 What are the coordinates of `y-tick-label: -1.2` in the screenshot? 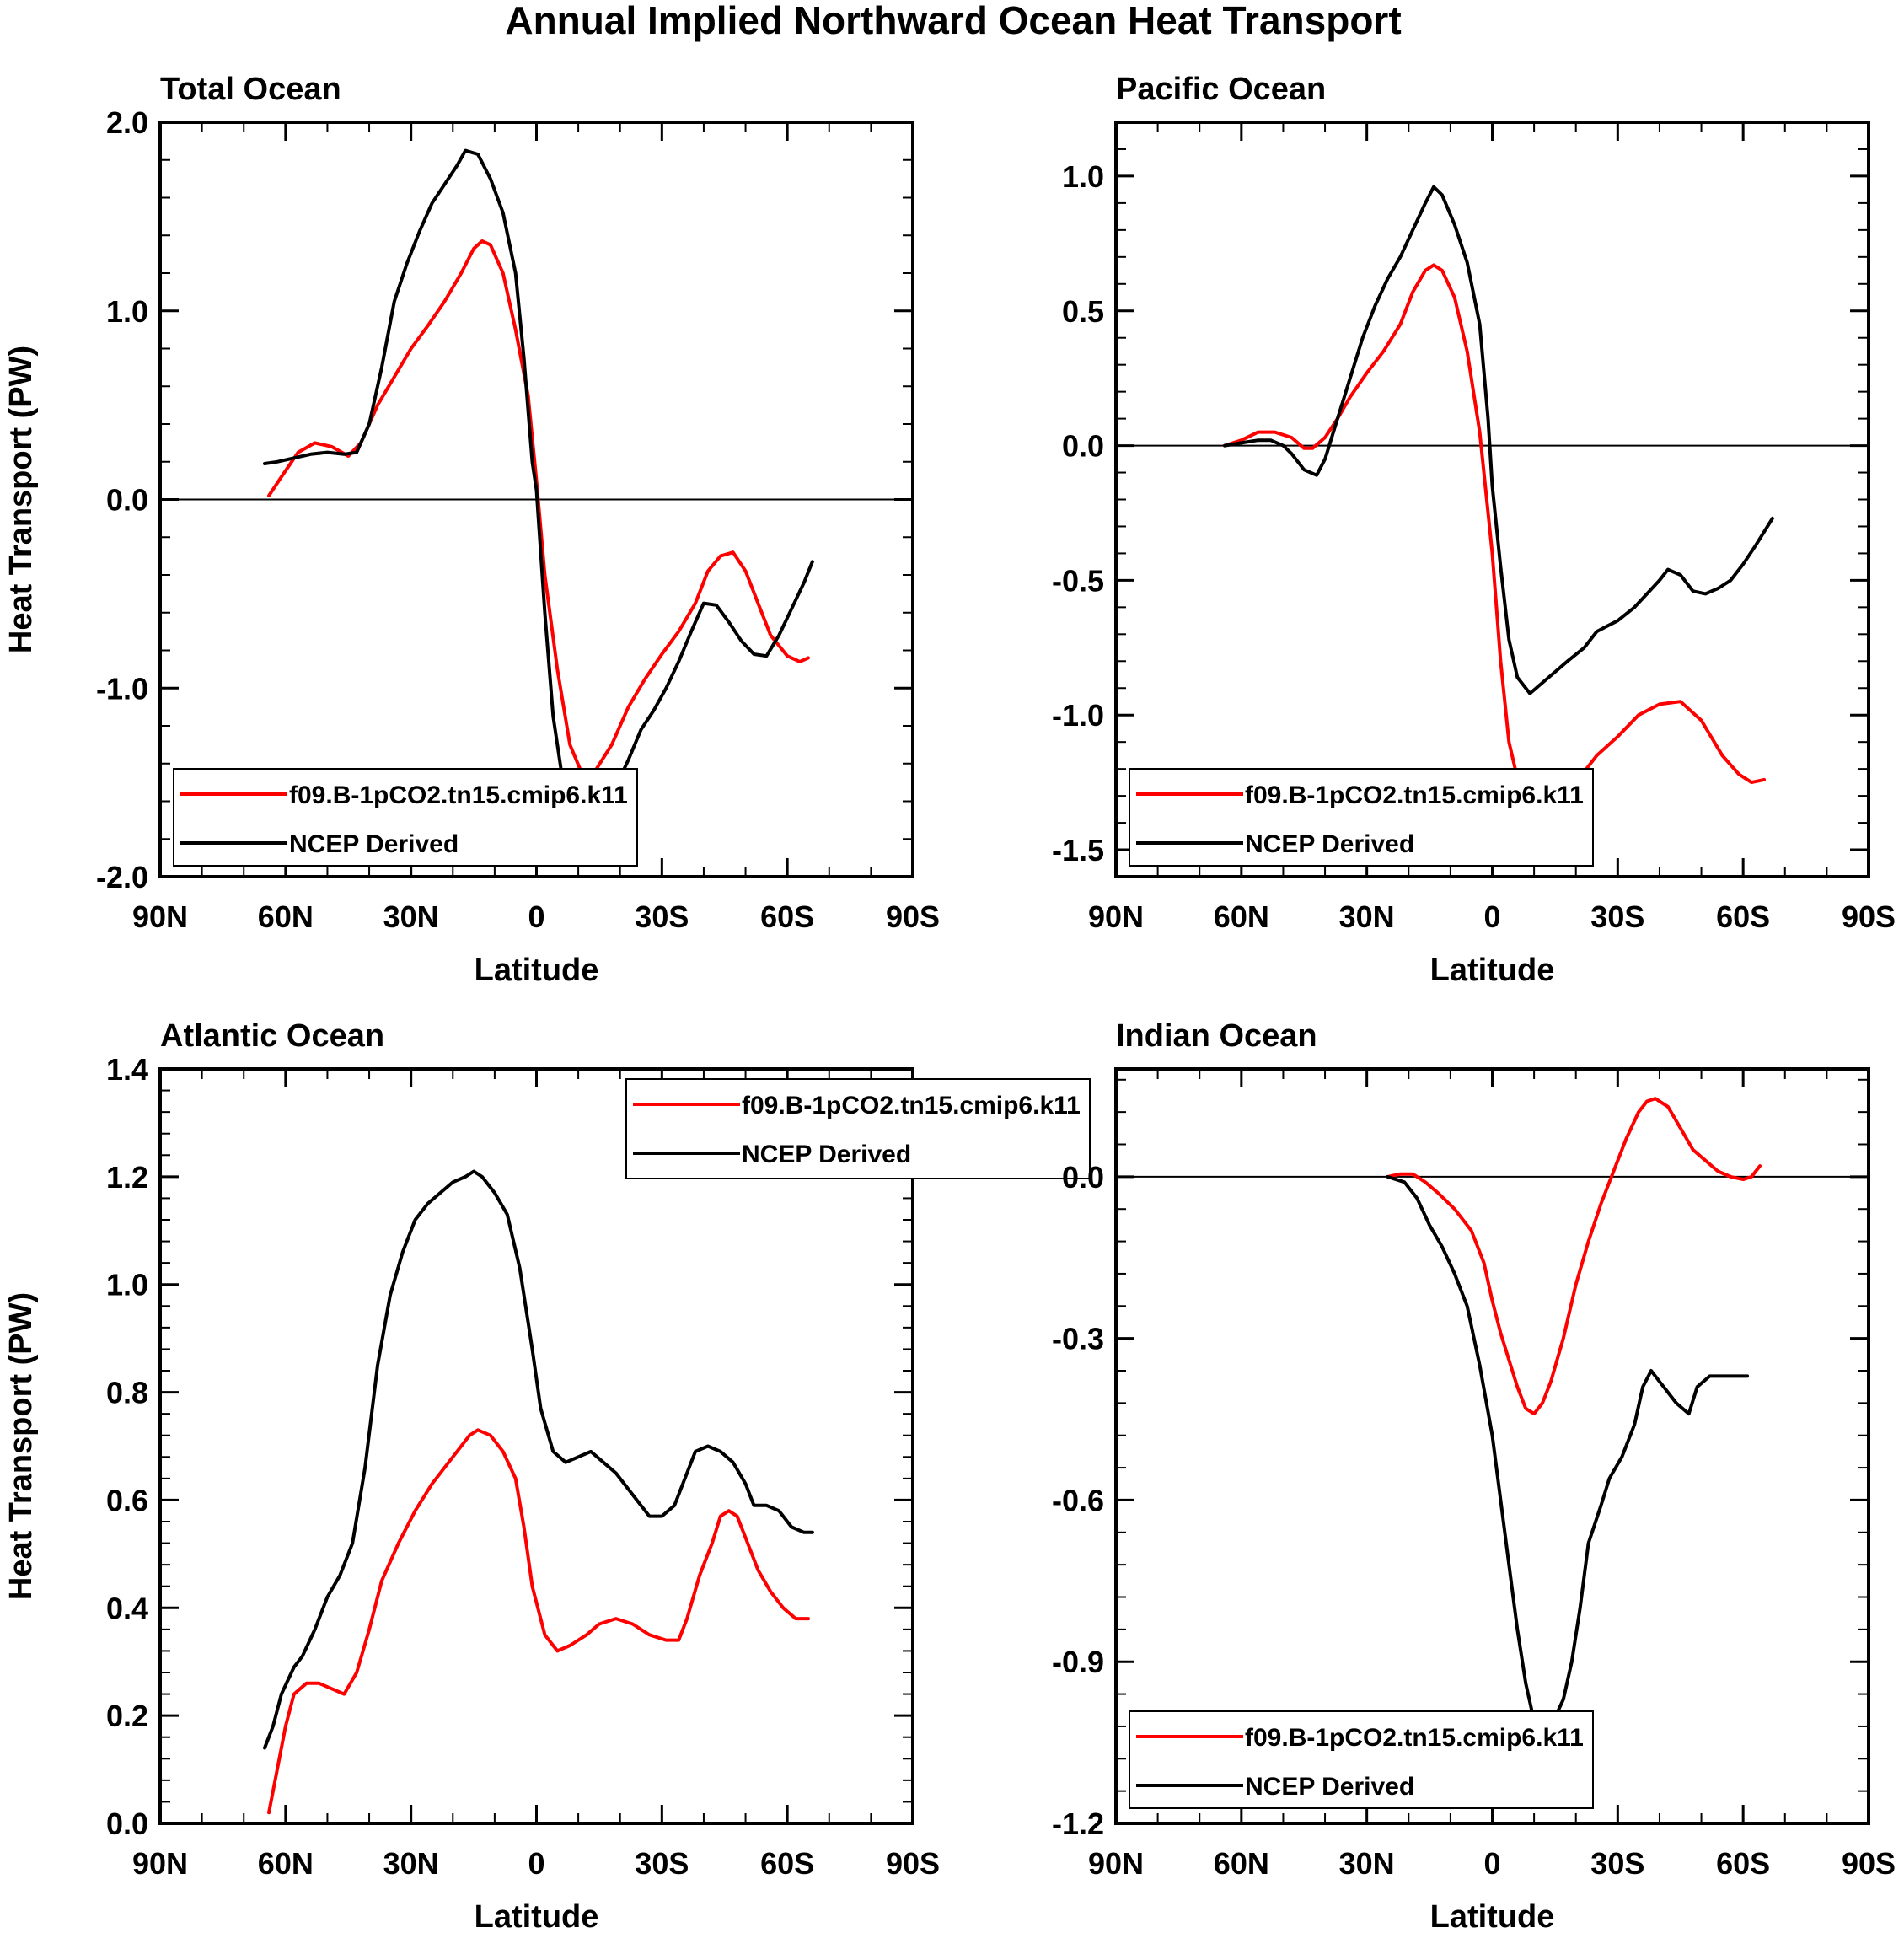 It's located at (1078, 1824).